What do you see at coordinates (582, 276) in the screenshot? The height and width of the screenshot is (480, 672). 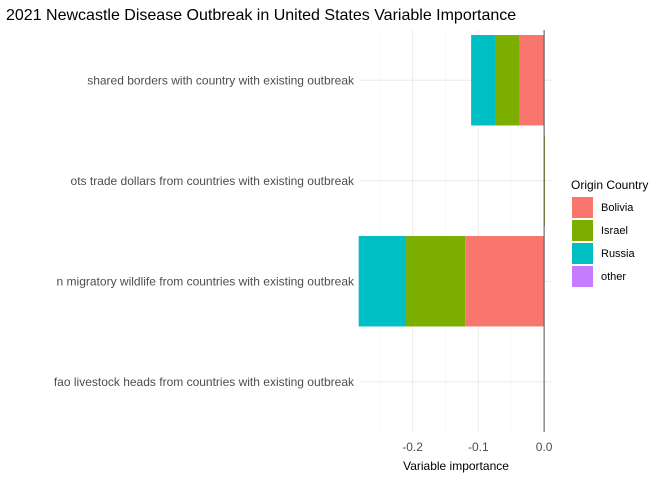 I see `legend-key-other` at bounding box center [582, 276].